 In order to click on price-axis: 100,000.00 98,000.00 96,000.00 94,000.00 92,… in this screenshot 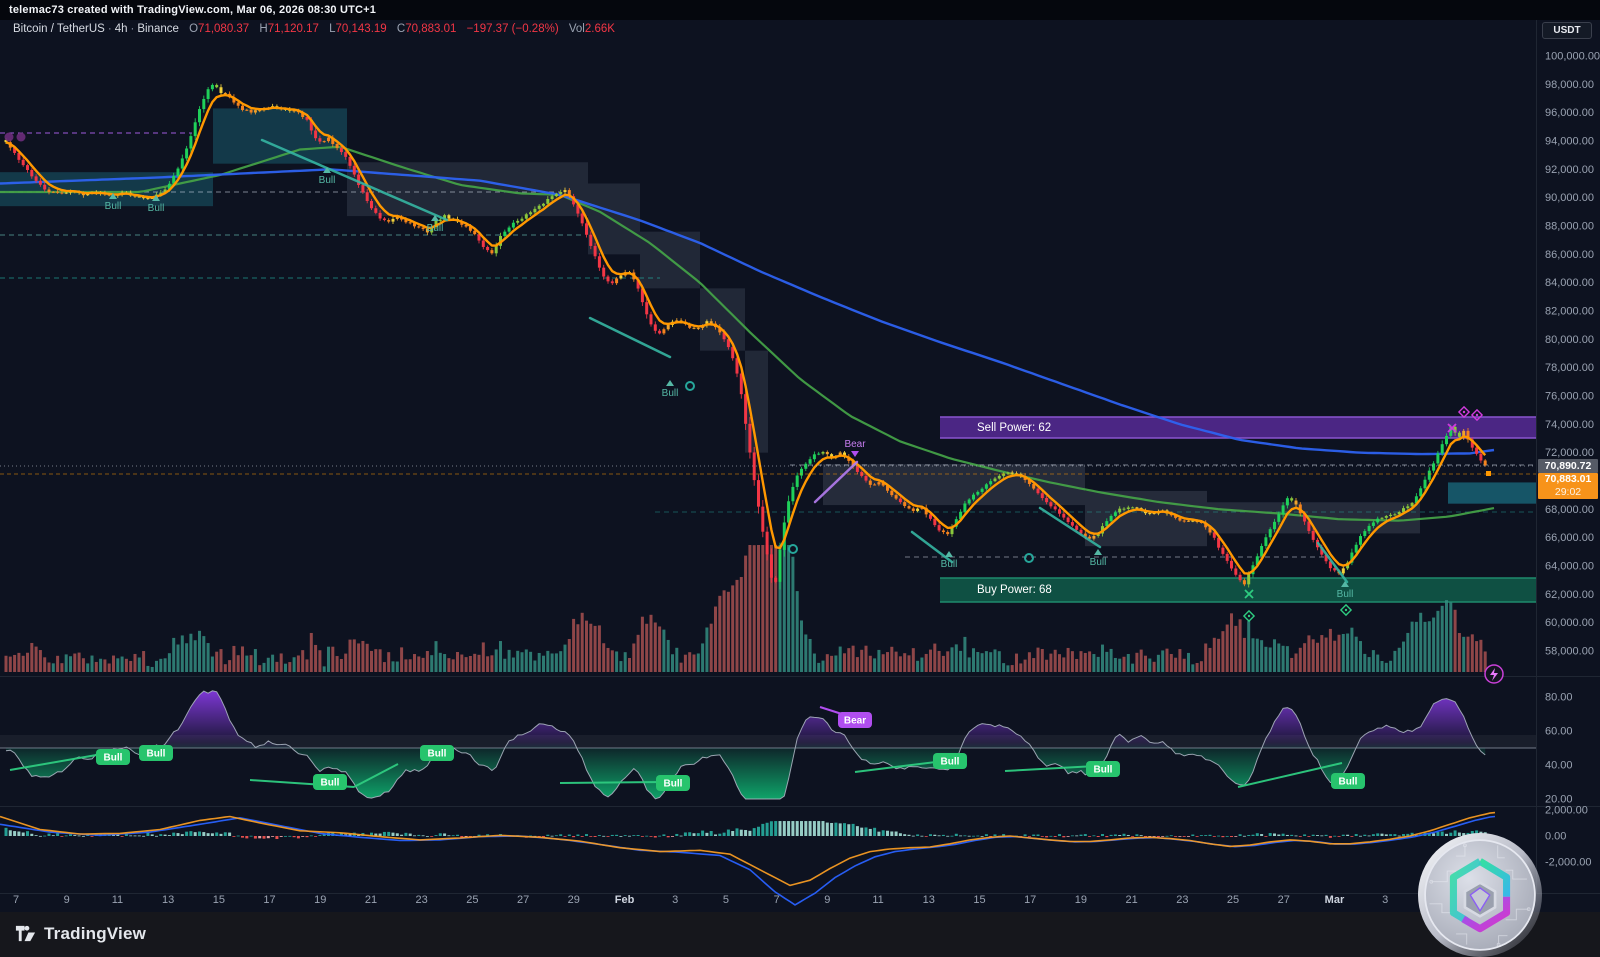, I will do `click(1572, 460)`.